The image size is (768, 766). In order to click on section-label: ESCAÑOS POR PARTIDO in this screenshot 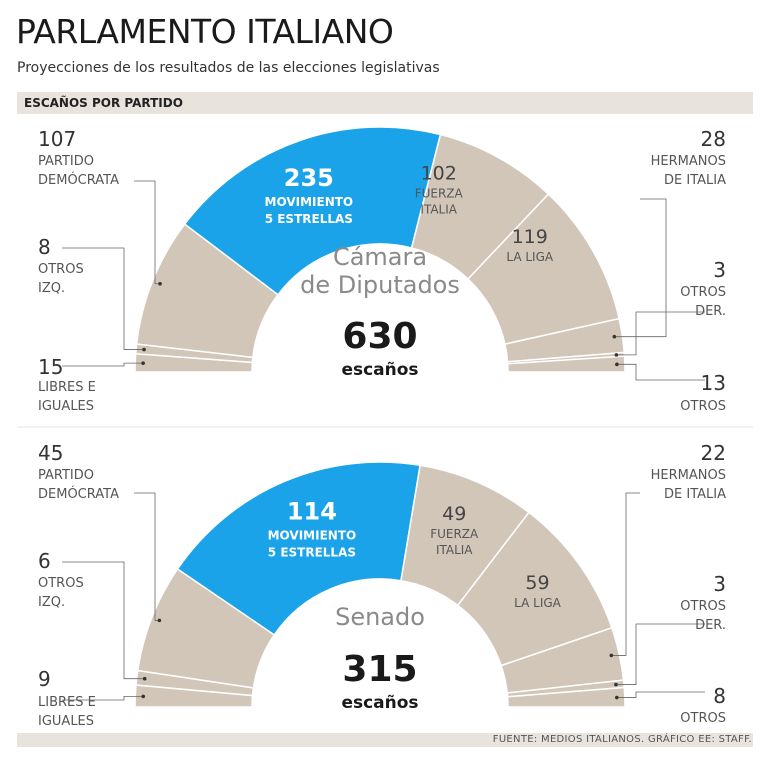, I will do `click(103, 103)`.